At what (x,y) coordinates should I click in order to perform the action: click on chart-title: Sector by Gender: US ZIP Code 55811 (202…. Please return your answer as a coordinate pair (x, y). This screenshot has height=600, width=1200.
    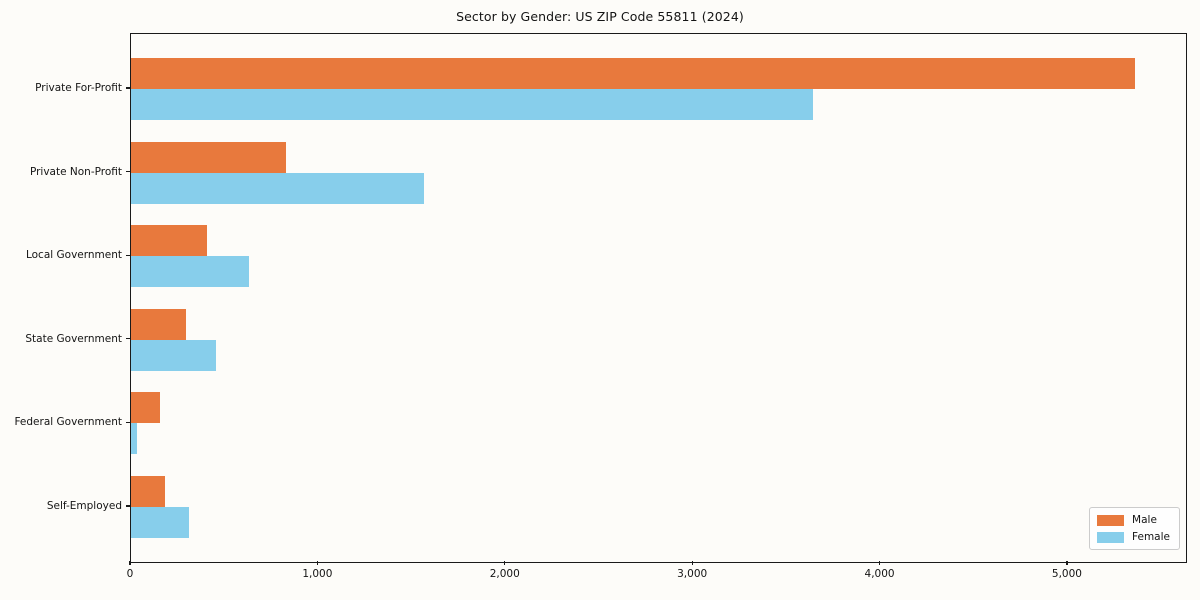
    Looking at the image, I should click on (600, 16).